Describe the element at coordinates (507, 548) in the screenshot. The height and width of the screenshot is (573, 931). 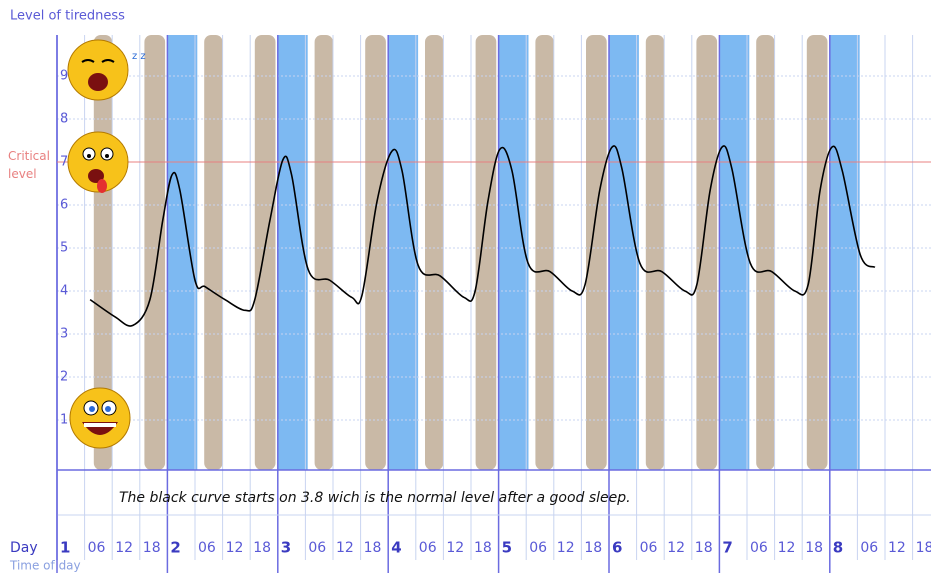
I see `day-tick-label: 5` at that location.